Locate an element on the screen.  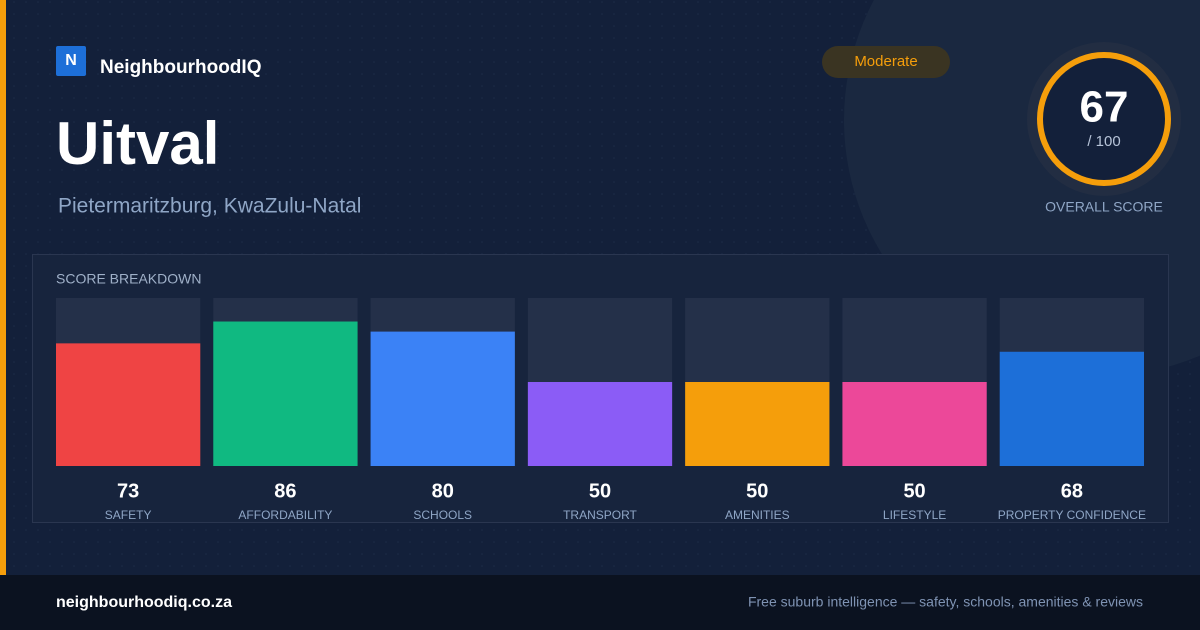
badge is located at coordinates (886, 62).